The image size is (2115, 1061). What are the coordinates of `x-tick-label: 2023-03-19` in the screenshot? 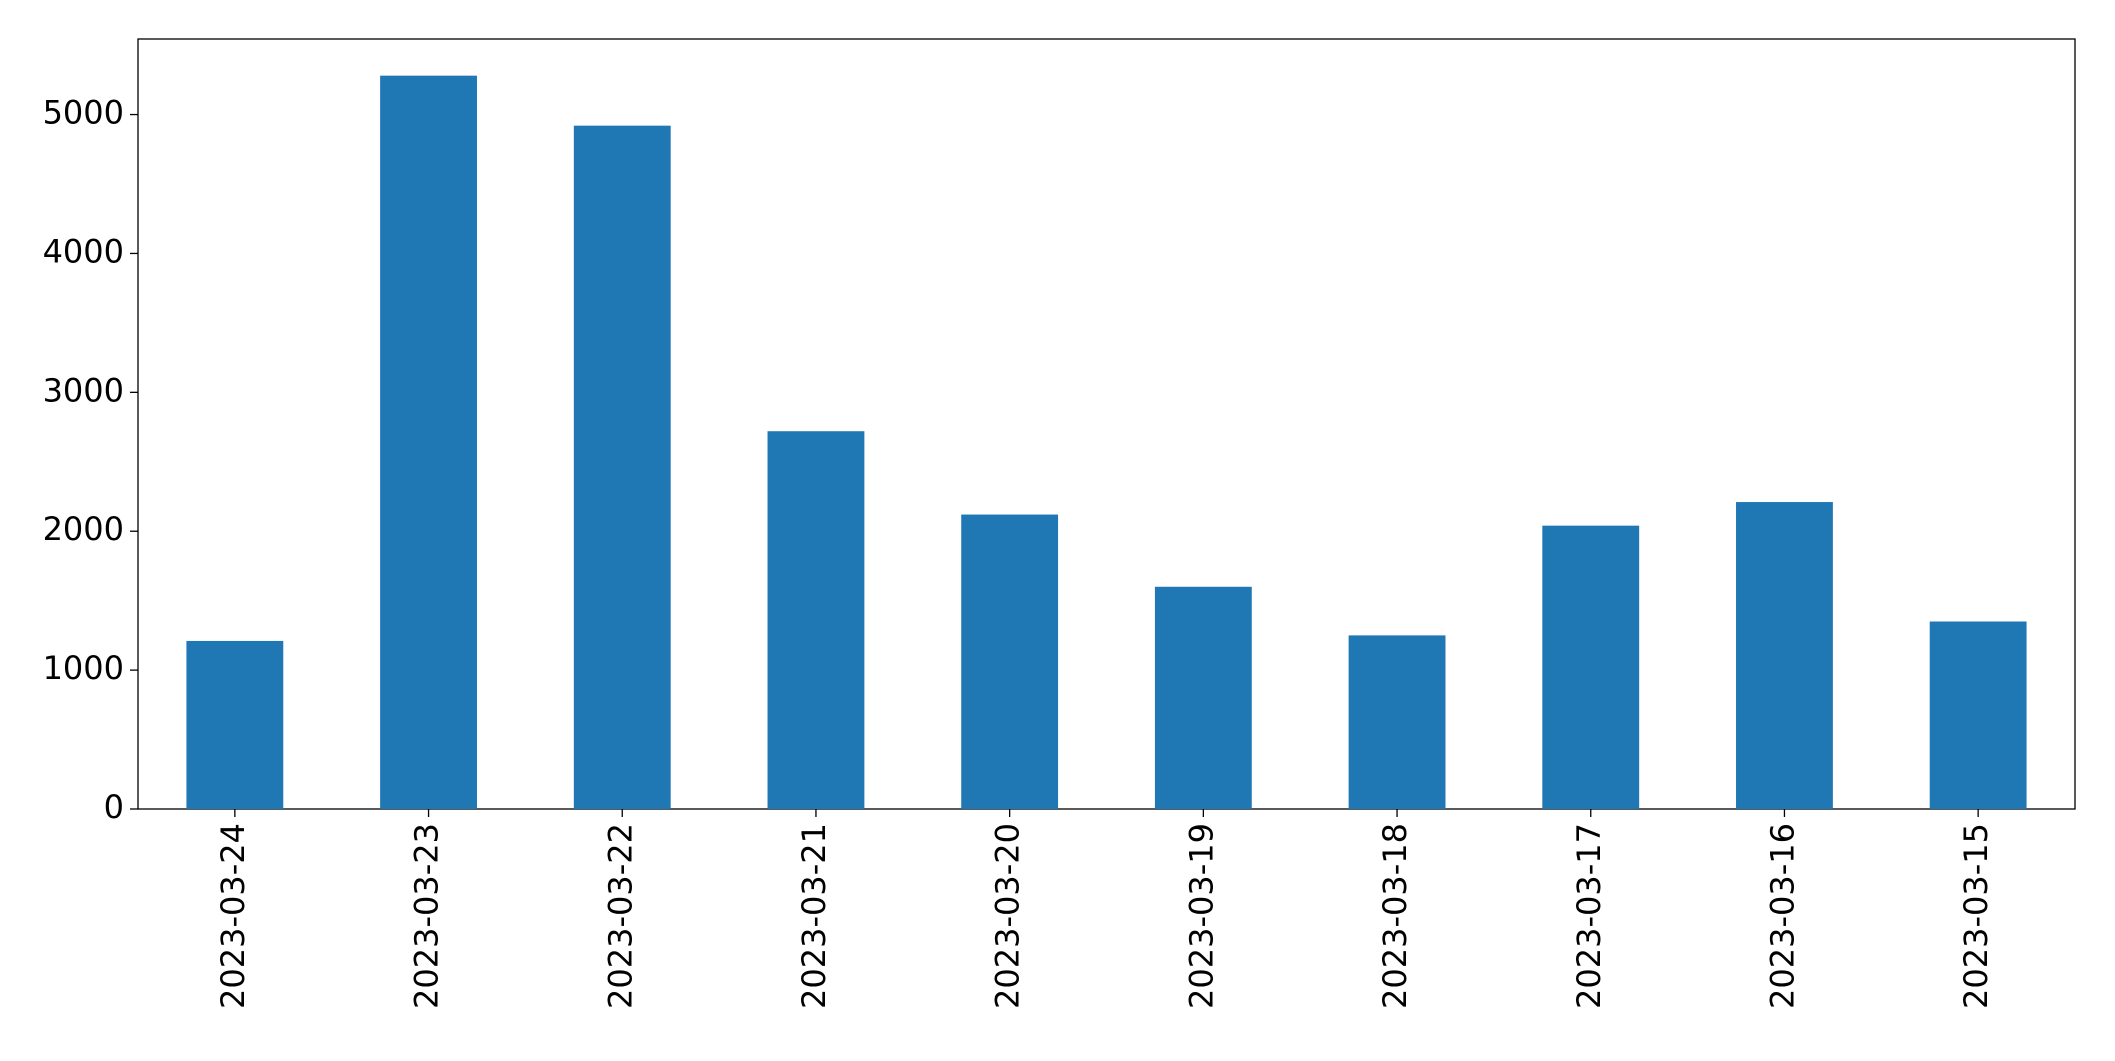 It's located at (1201, 916).